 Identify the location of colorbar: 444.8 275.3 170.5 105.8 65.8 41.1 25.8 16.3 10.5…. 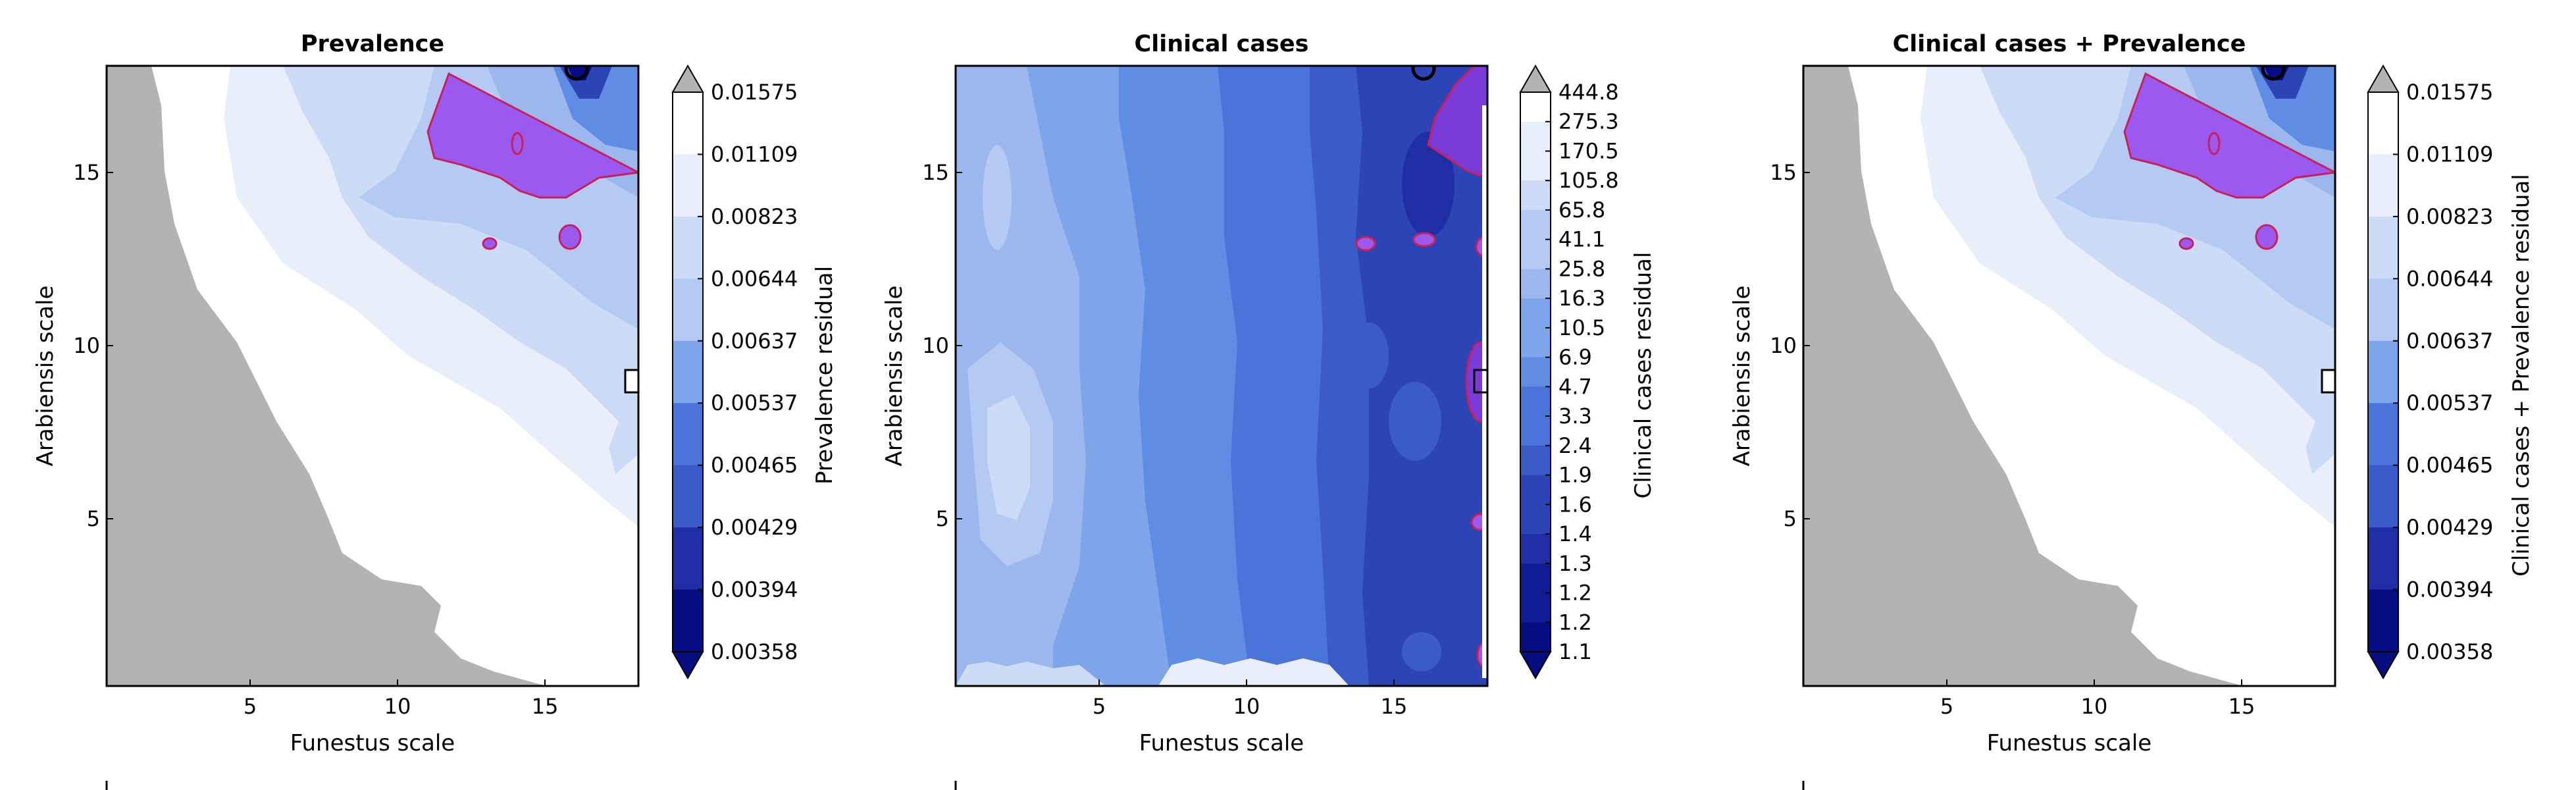
(1569, 372).